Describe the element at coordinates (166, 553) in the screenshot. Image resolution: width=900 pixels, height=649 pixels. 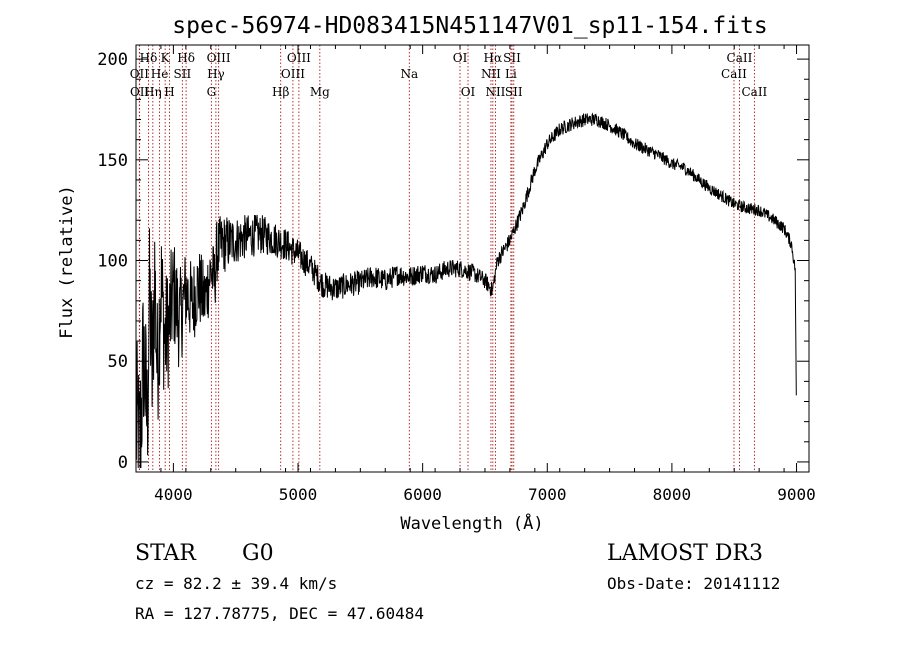
I see `object-class: STAR` at that location.